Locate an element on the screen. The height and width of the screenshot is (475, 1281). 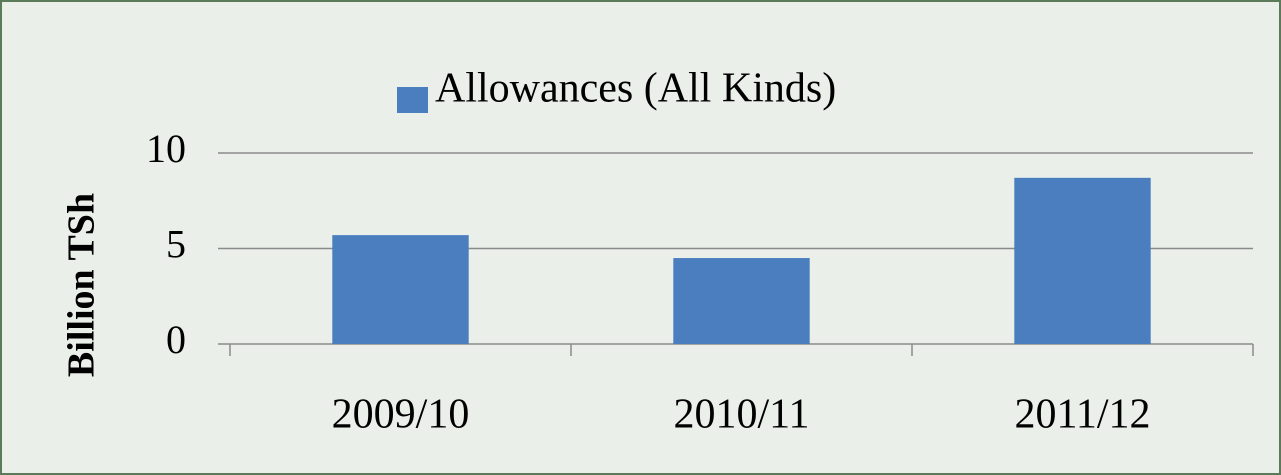
x-tick-label: 2011/12 is located at coordinates (1082, 415).